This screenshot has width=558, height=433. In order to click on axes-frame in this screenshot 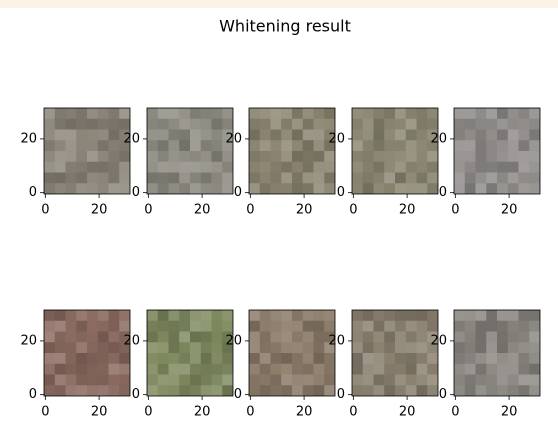, I will do `click(292, 151)`.